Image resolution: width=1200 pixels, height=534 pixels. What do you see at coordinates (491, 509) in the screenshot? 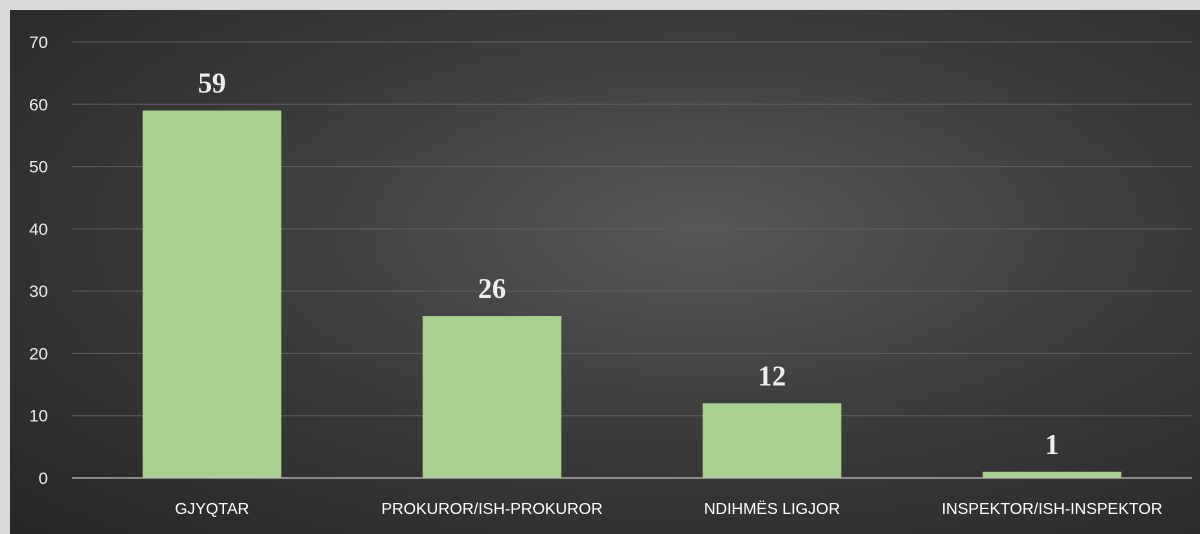
I see `x-category-label-2: PROKUROR/ISH-PROKUROR` at bounding box center [491, 509].